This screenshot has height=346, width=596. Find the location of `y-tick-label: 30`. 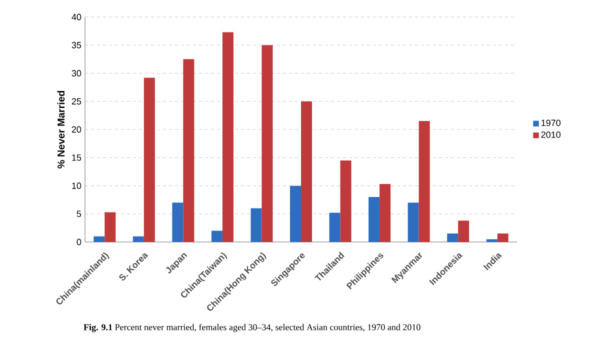

y-tick-label: 30 is located at coordinates (77, 73).